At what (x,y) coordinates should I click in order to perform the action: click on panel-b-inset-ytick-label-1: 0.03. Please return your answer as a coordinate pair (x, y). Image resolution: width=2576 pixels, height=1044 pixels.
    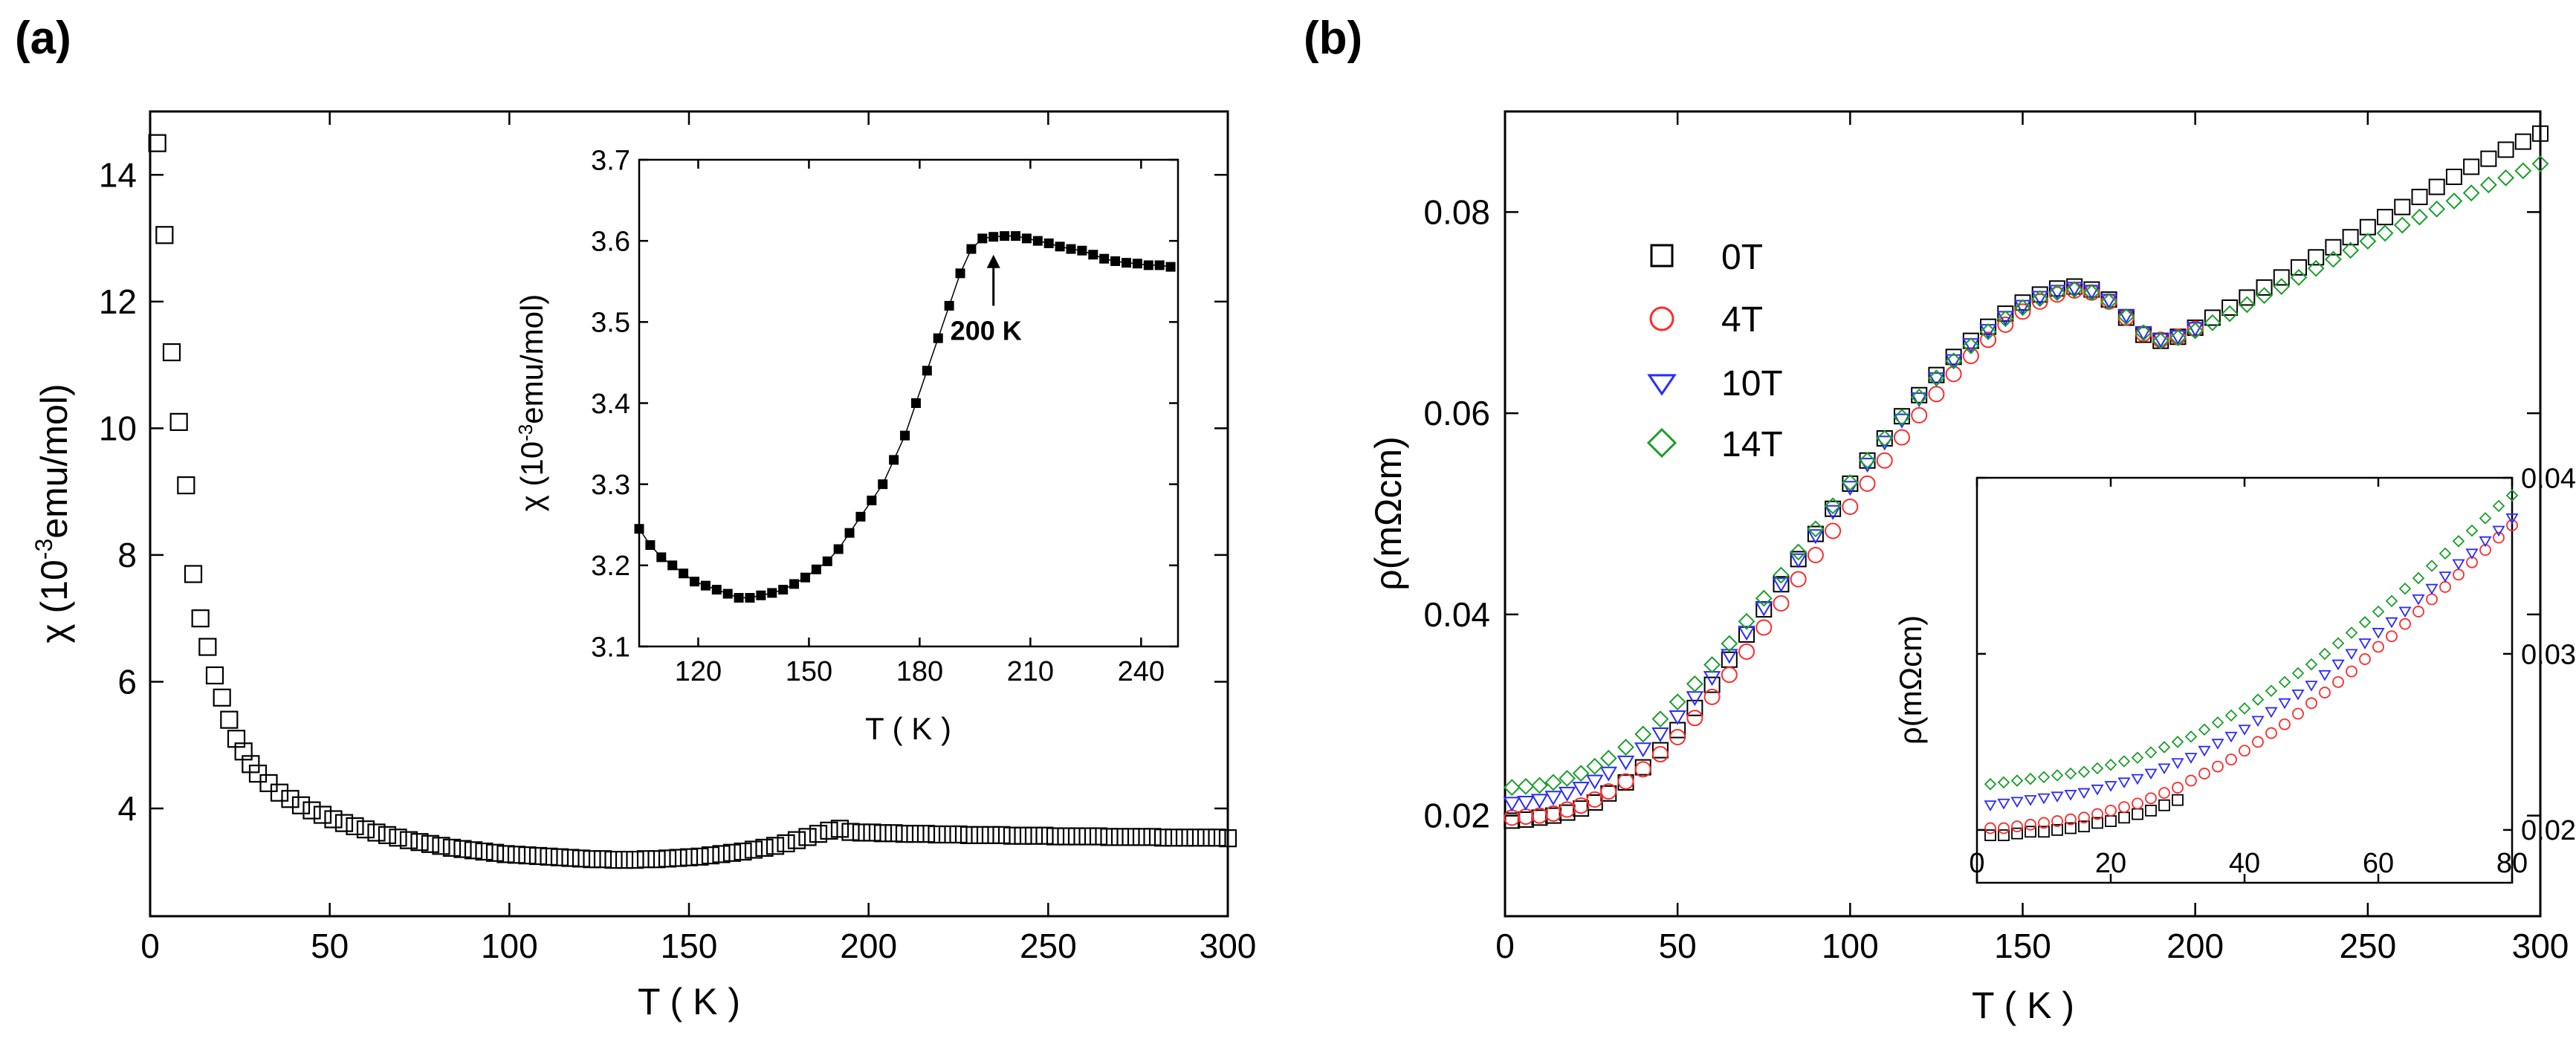
    Looking at the image, I should click on (2548, 654).